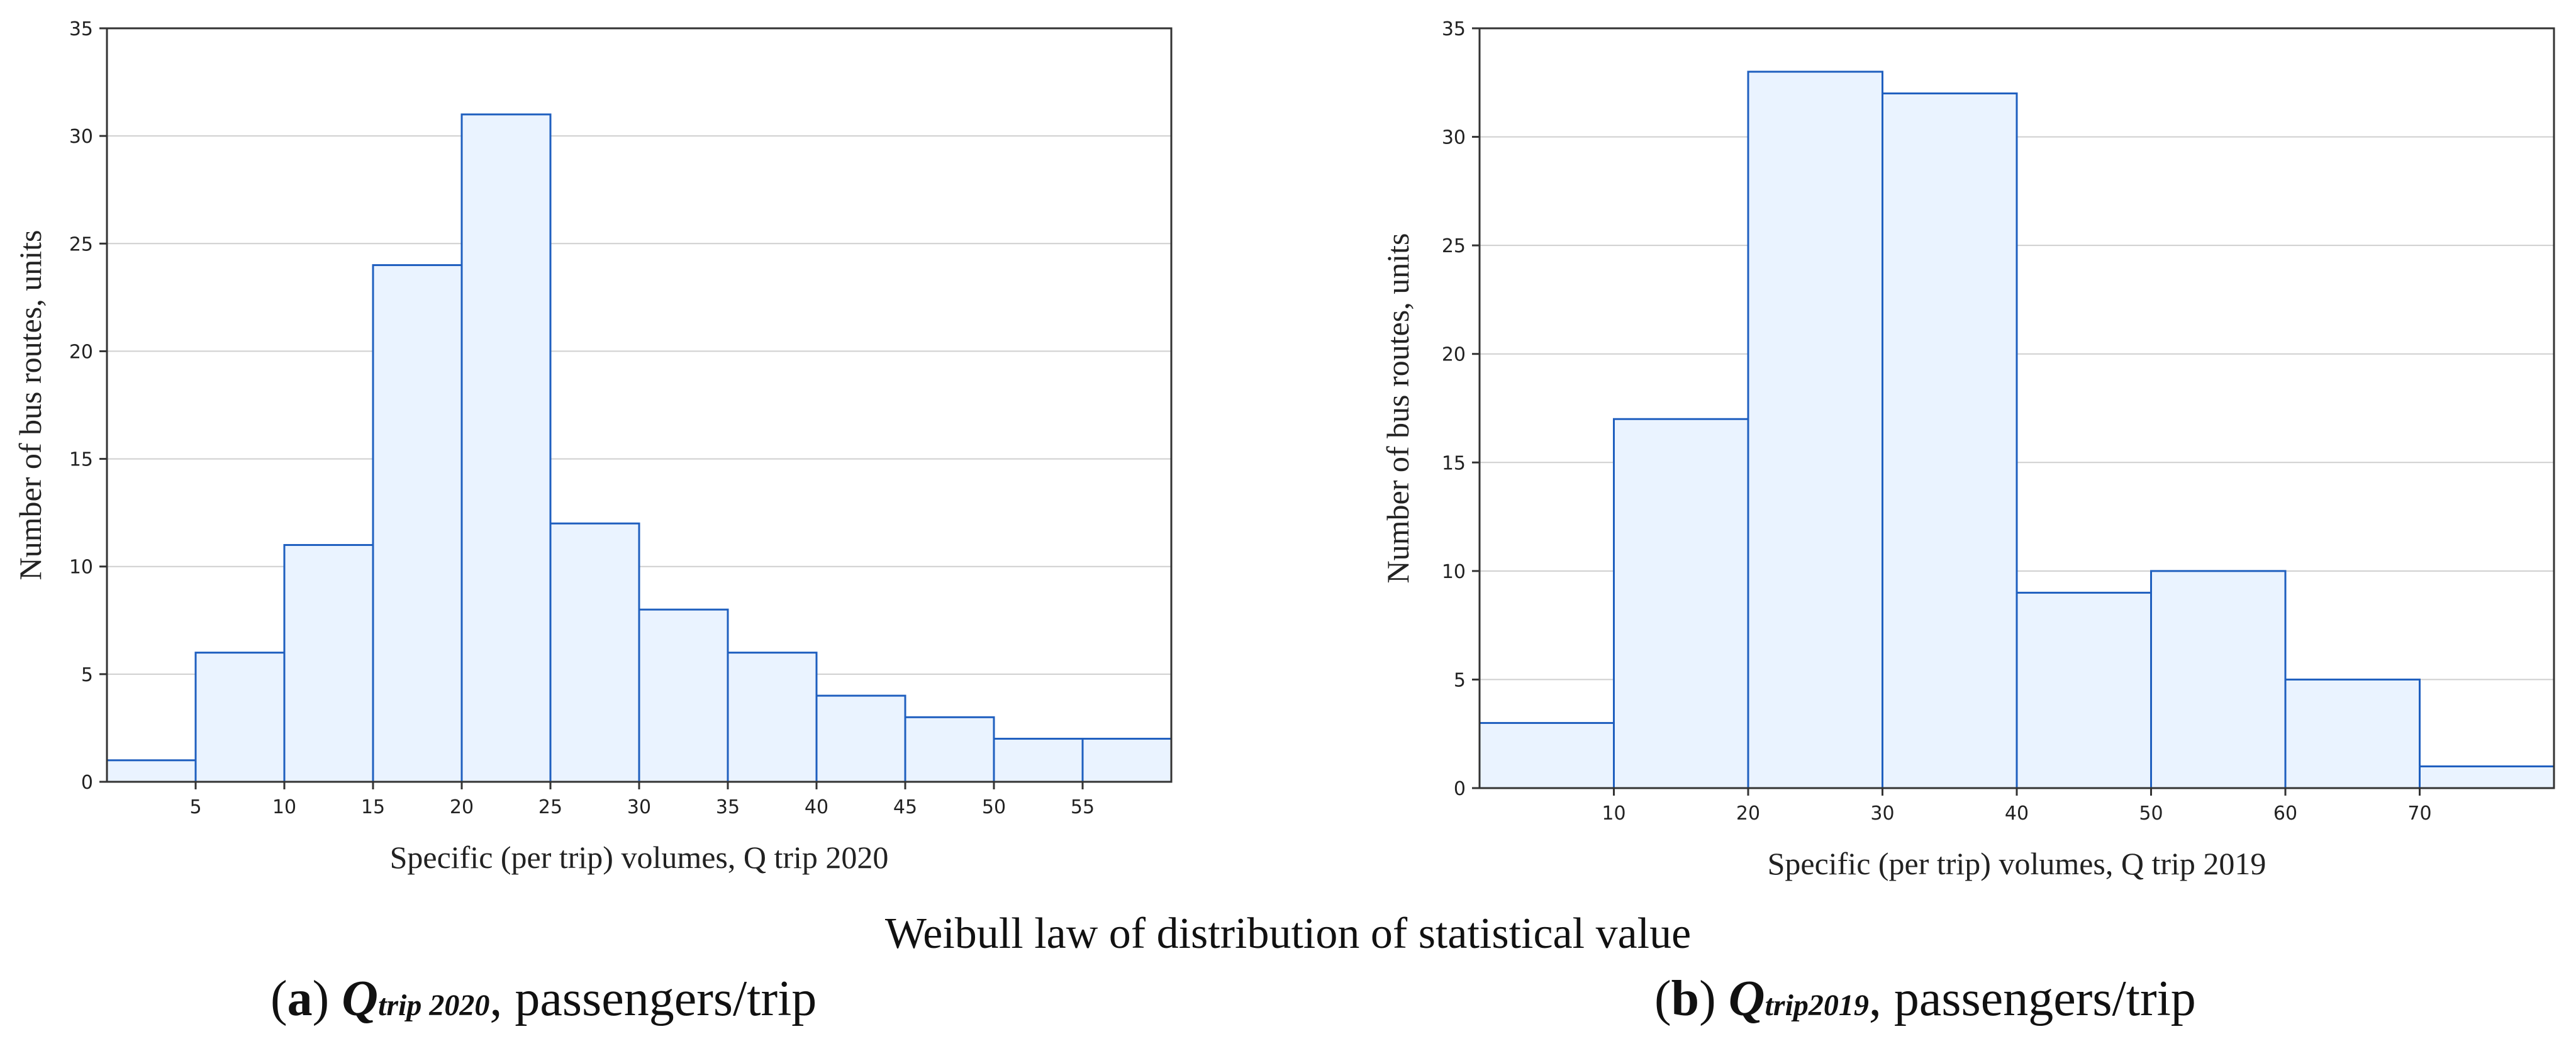  Describe the element at coordinates (300, 998) in the screenshot. I see `subcaption-a-letter: a` at that location.